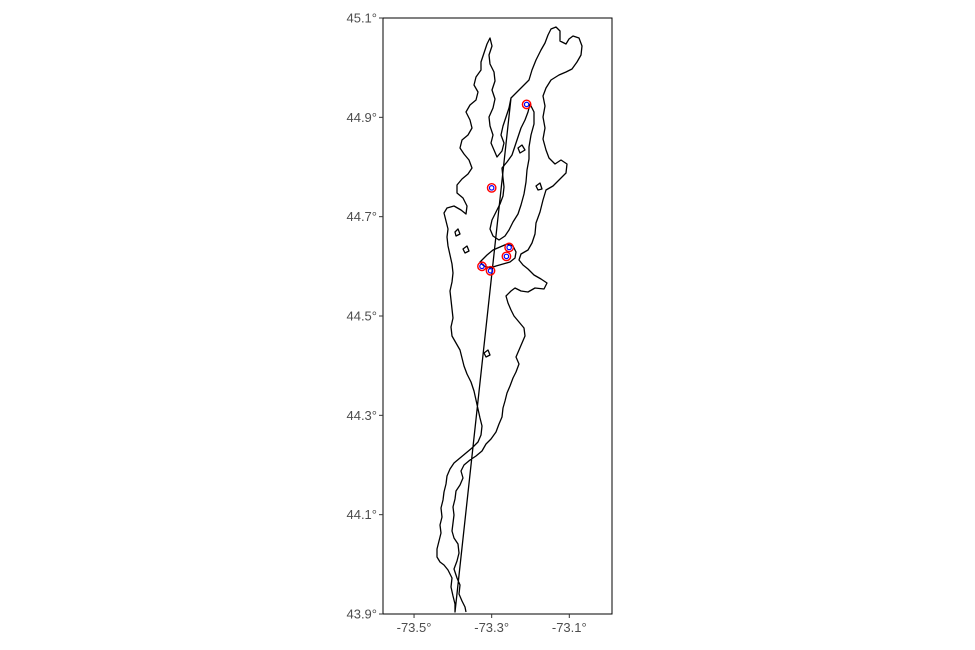  Describe the element at coordinates (361, 614) in the screenshot. I see `y-tick-label: 43.9°` at that location.